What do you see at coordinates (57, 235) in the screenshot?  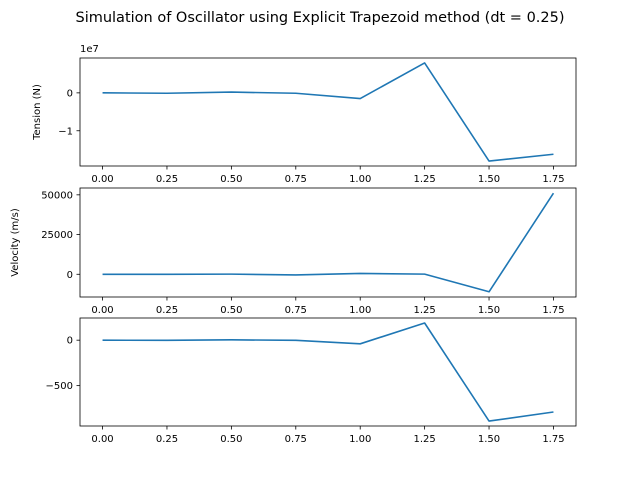 I see `y-tick-label: 25000` at bounding box center [57, 235].